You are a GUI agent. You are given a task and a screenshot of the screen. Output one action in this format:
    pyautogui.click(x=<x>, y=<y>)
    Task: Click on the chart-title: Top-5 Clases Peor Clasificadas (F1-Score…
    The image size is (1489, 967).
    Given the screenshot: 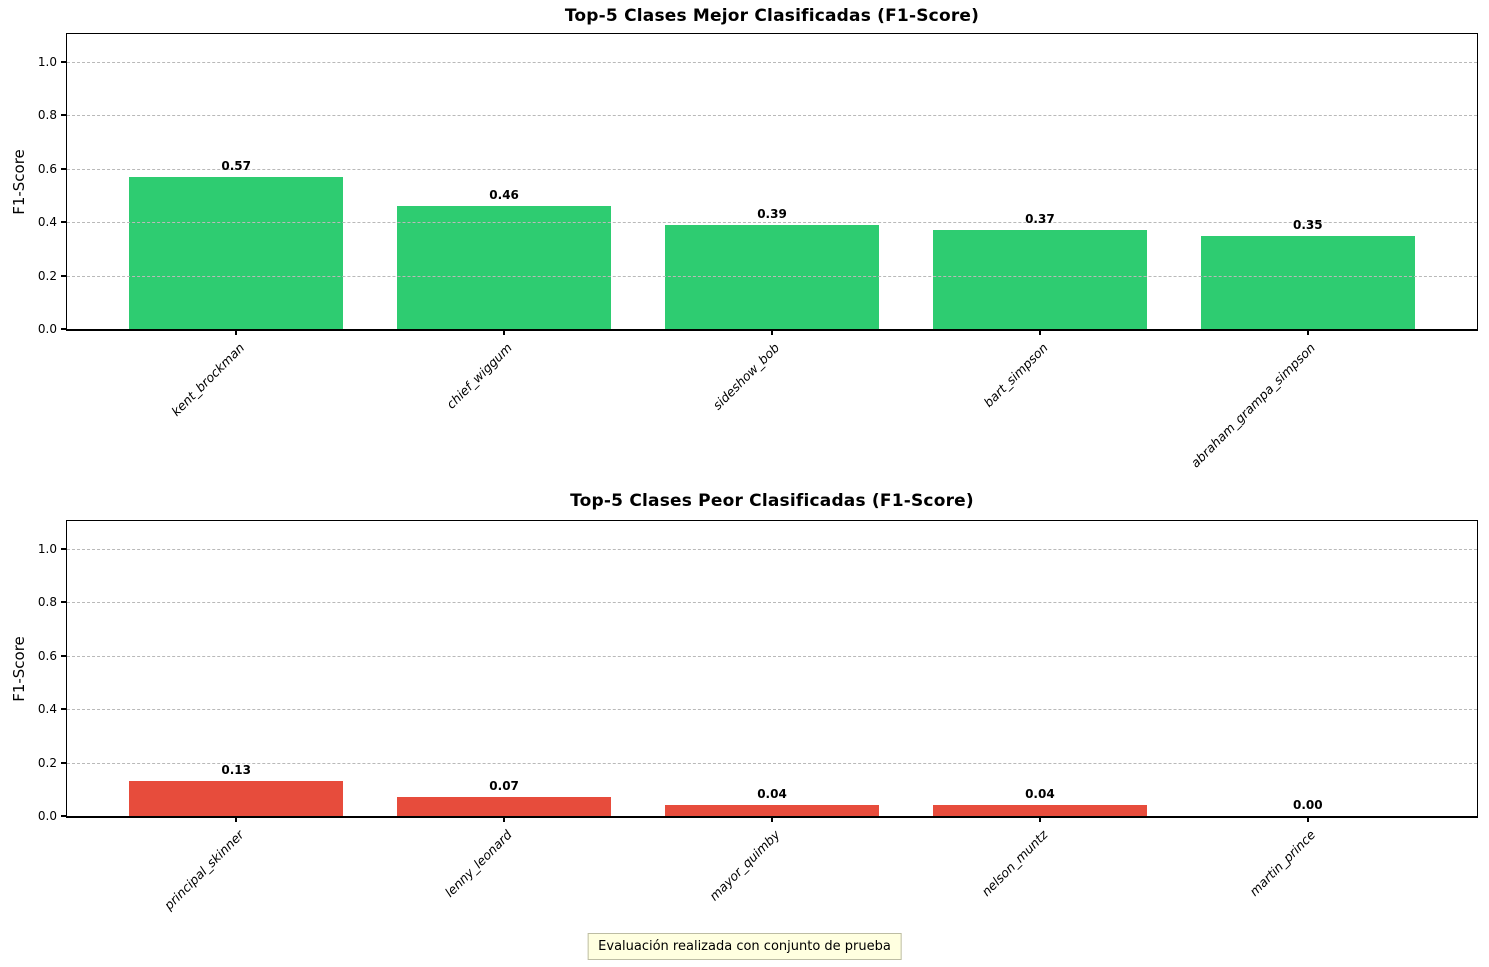 What is the action you would take?
    pyautogui.click(x=772, y=501)
    